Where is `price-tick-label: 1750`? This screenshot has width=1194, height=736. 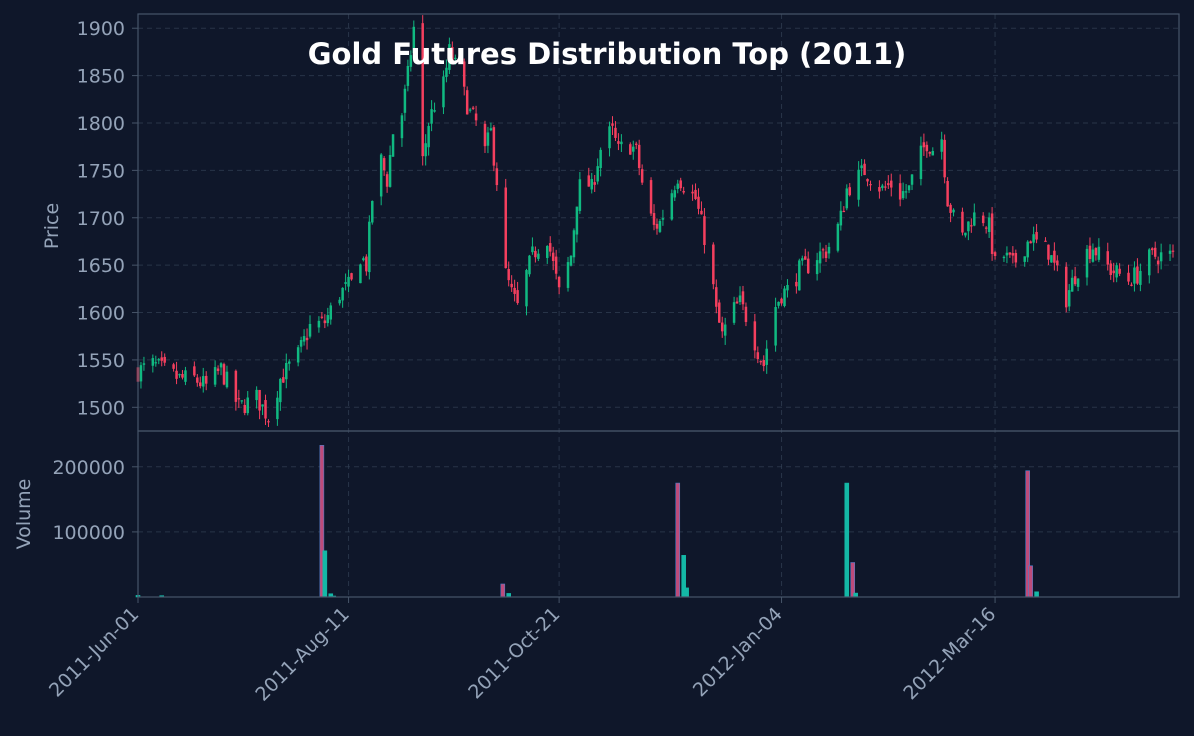
price-tick-label: 1750 is located at coordinates (101, 171).